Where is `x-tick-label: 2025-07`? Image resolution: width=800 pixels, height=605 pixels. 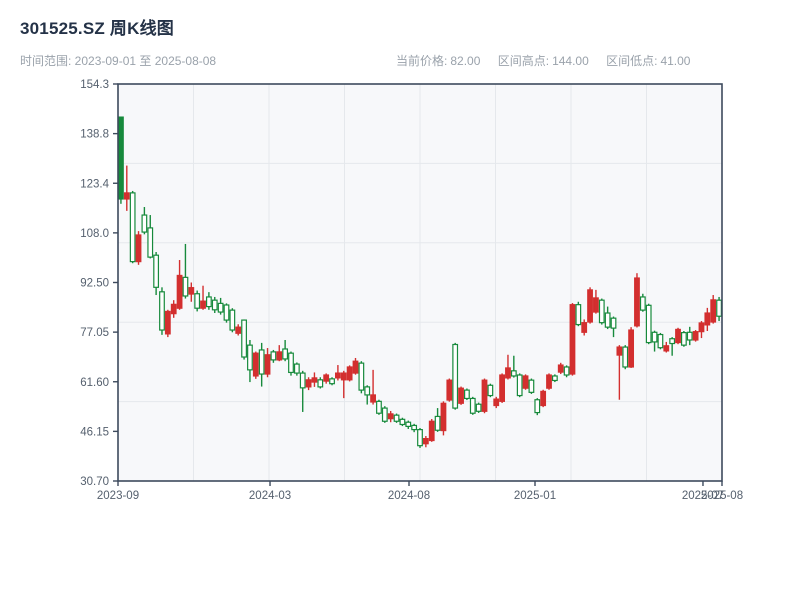
x-tick-label: 2025-07 is located at coordinates (703, 496).